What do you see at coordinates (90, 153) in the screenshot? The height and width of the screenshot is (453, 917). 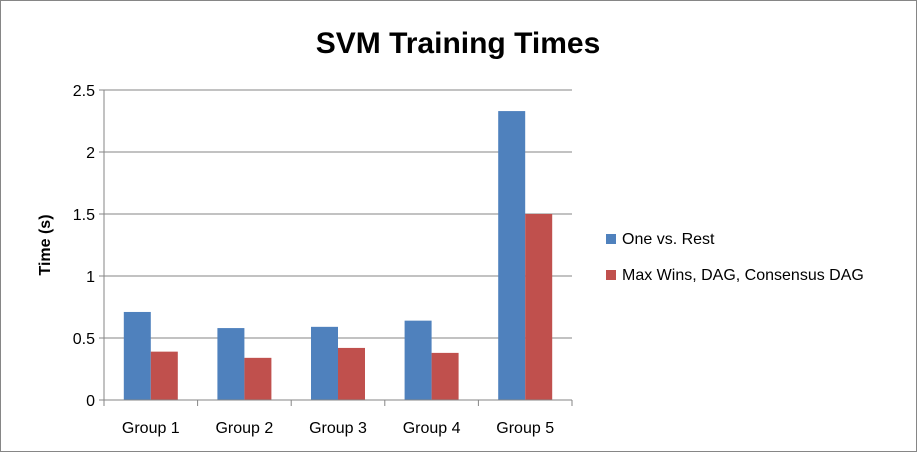 I see `y-tick-label: 2` at bounding box center [90, 153].